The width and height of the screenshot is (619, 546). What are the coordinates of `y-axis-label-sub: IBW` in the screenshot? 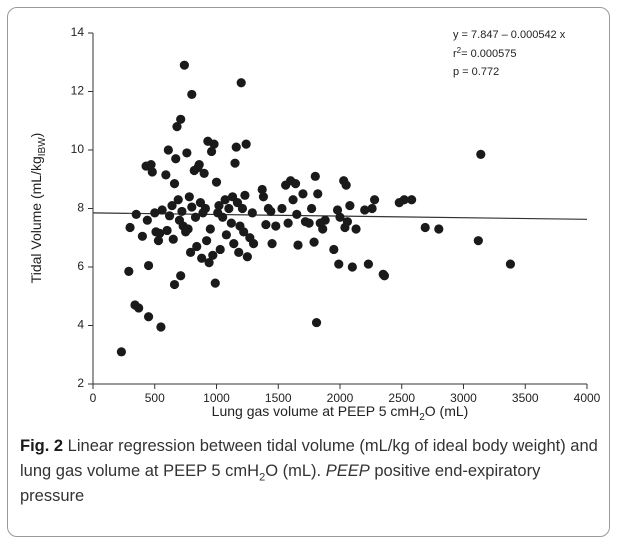 It's located at (42, 146).